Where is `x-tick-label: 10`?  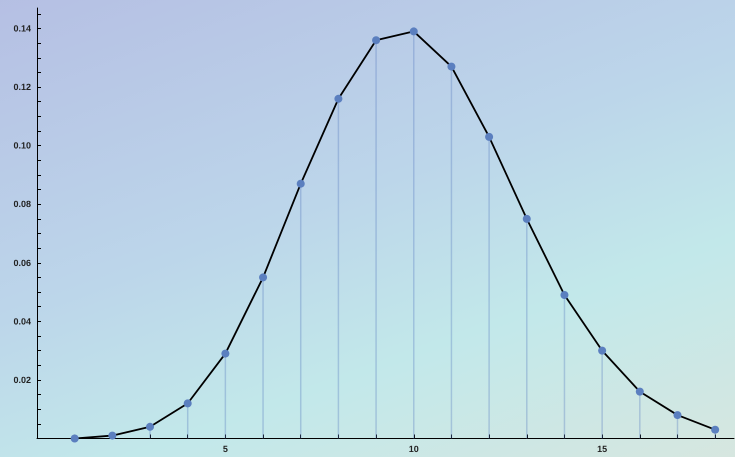
x-tick-label: 10 is located at coordinates (413, 449).